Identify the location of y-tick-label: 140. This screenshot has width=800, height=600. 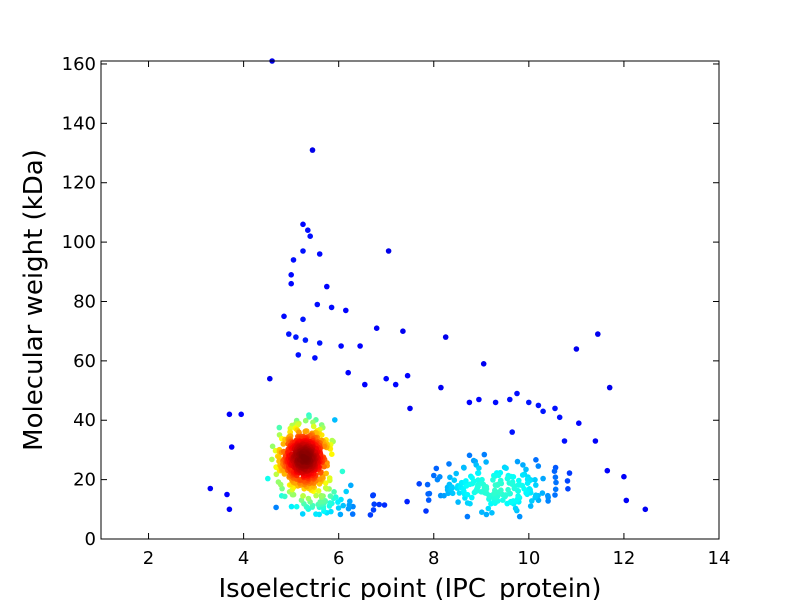
(79, 123).